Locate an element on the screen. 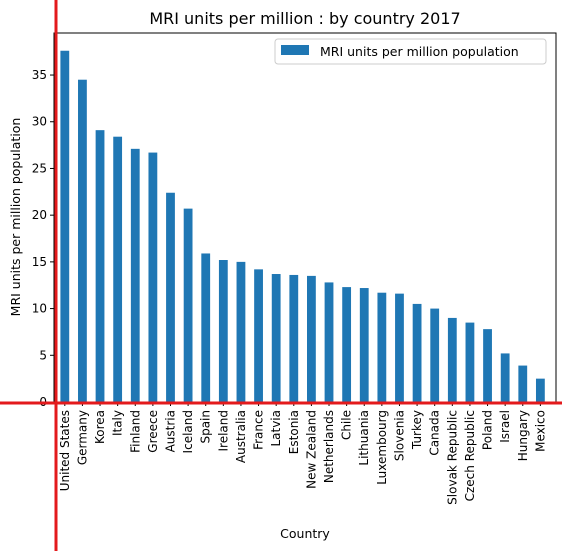 This screenshot has height=551, width=562. x-tick-label: Netherlands is located at coordinates (329, 446).